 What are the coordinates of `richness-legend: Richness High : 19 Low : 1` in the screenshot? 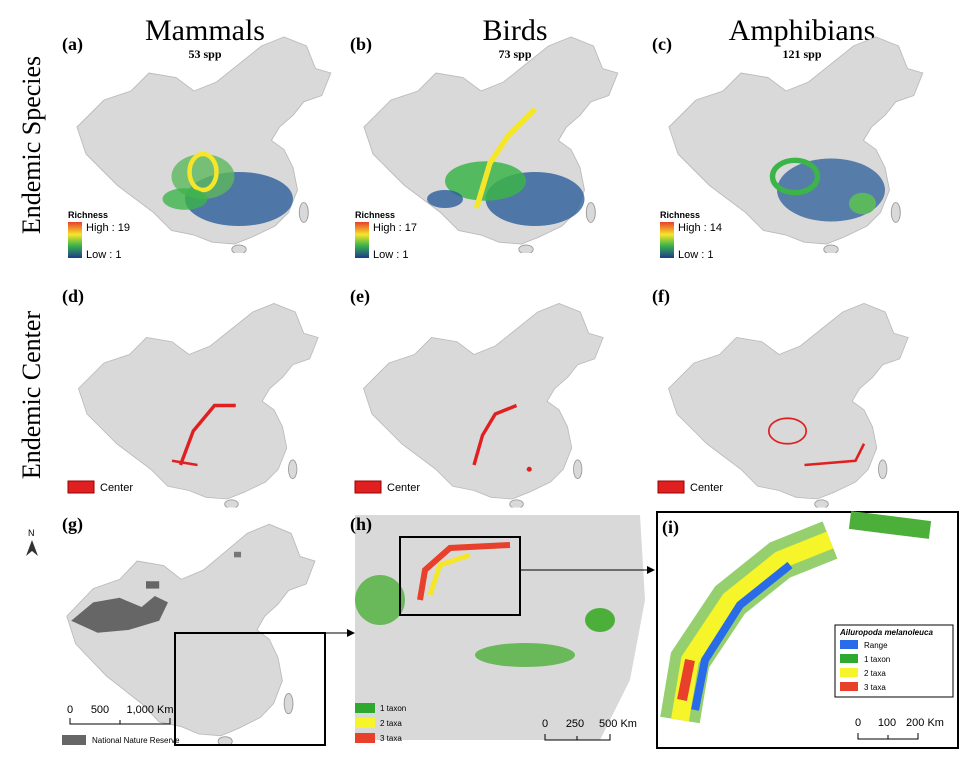 It's located at (99, 235).